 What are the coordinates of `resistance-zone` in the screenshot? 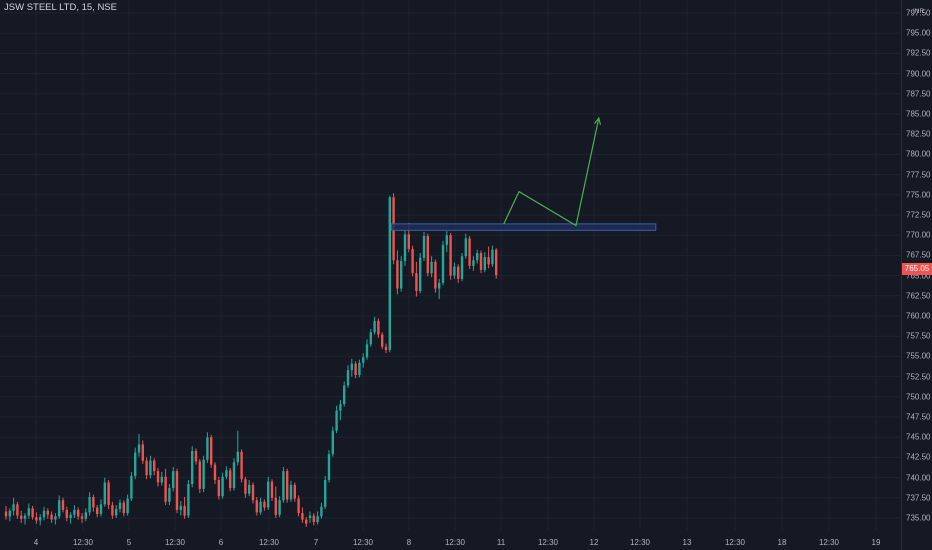 It's located at (524, 227).